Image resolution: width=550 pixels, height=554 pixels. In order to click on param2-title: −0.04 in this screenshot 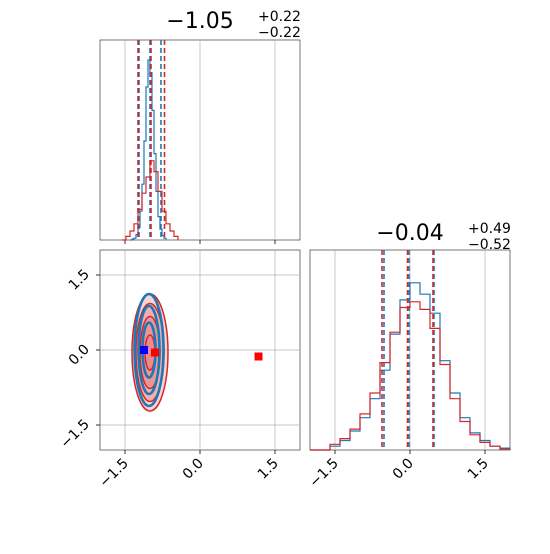, I will do `click(409, 233)`.